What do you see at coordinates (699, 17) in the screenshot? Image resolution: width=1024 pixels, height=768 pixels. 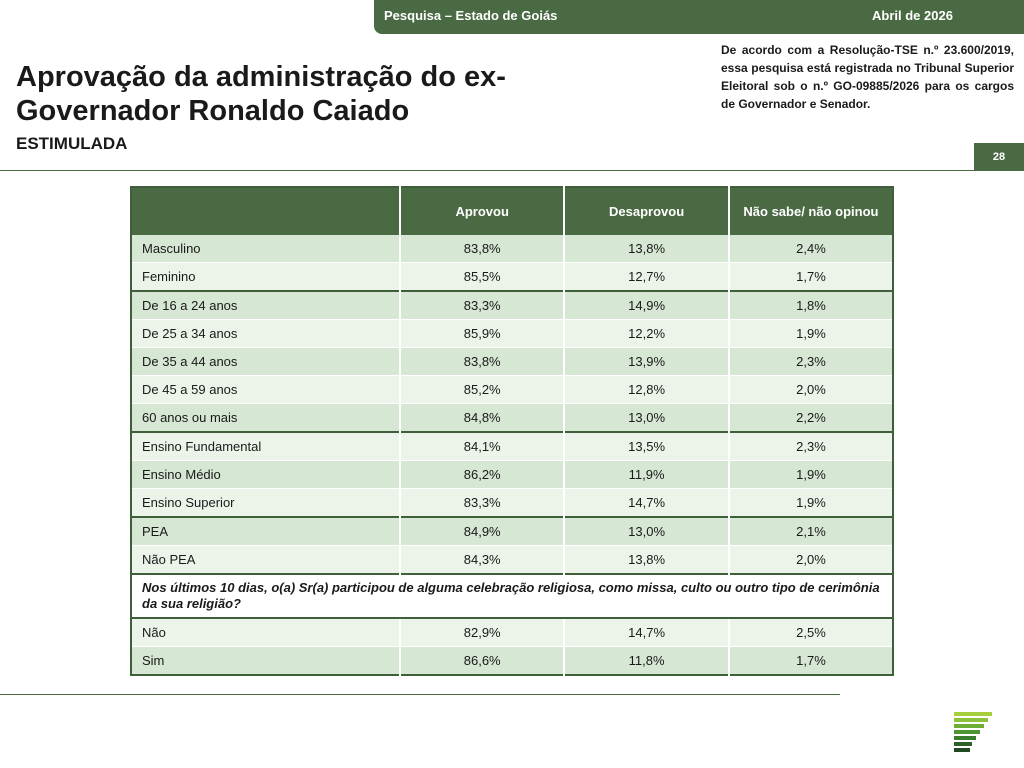 I see `top-banner: Pesquisa – Estado de Goiás Abril de 2026` at bounding box center [699, 17].